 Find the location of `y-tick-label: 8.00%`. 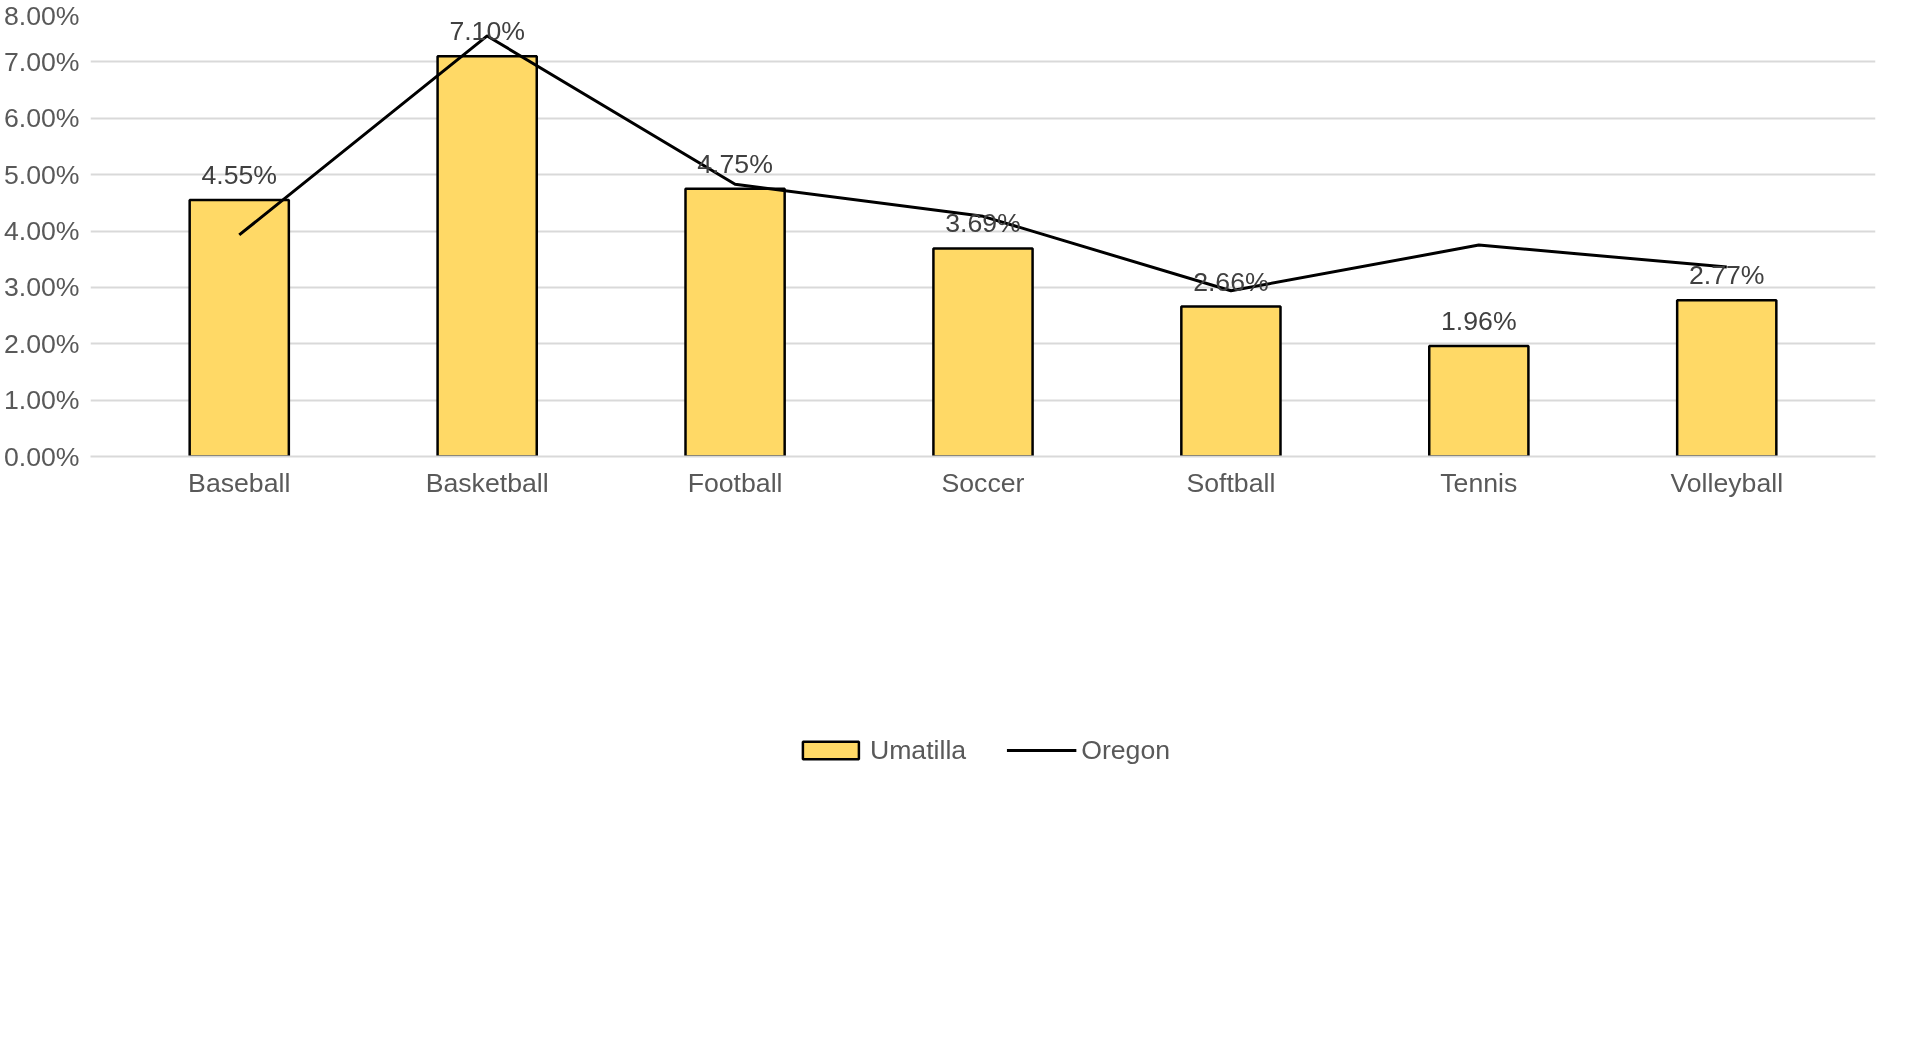

y-tick-label: 8.00% is located at coordinates (41, 15).